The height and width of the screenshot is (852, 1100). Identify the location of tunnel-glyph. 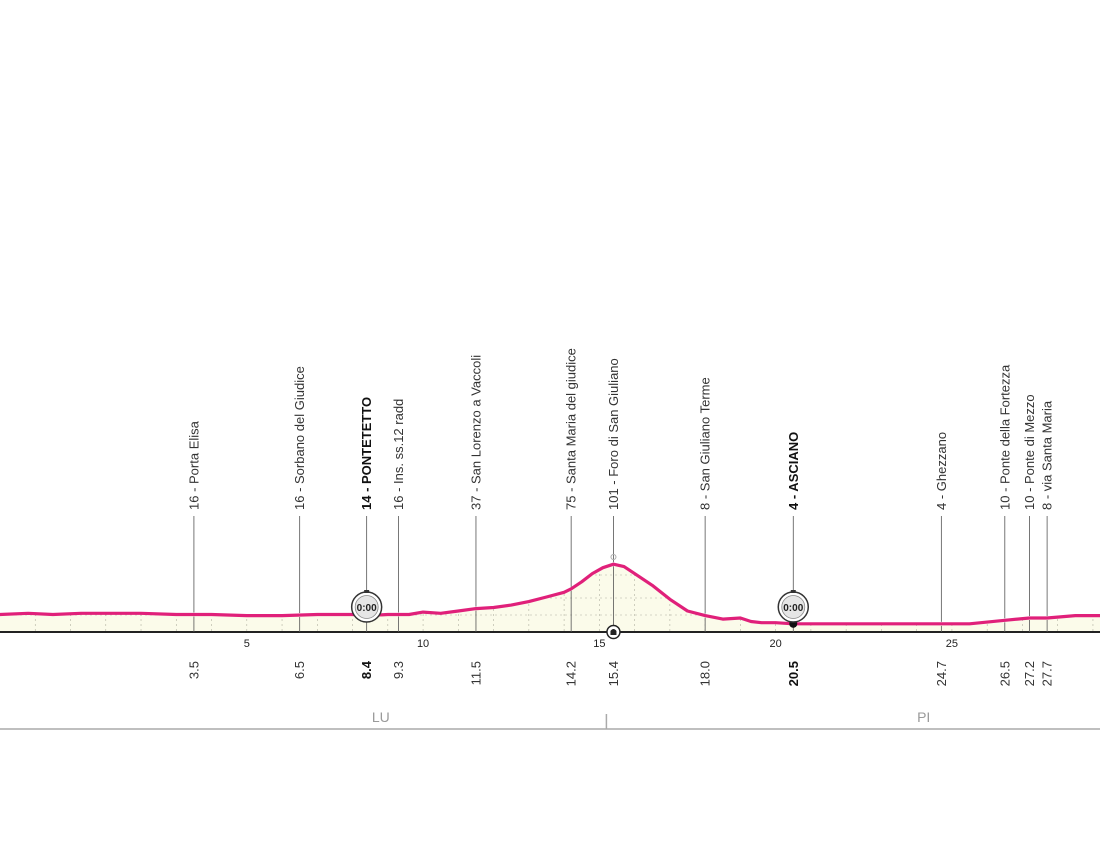
(613, 632).